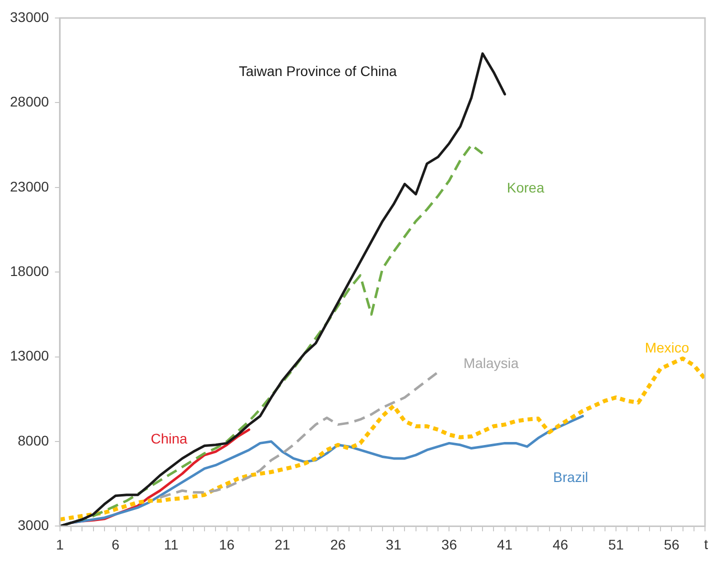 This screenshot has height=568, width=711. I want to click on y-tick-label: 8000, so click(34, 440).